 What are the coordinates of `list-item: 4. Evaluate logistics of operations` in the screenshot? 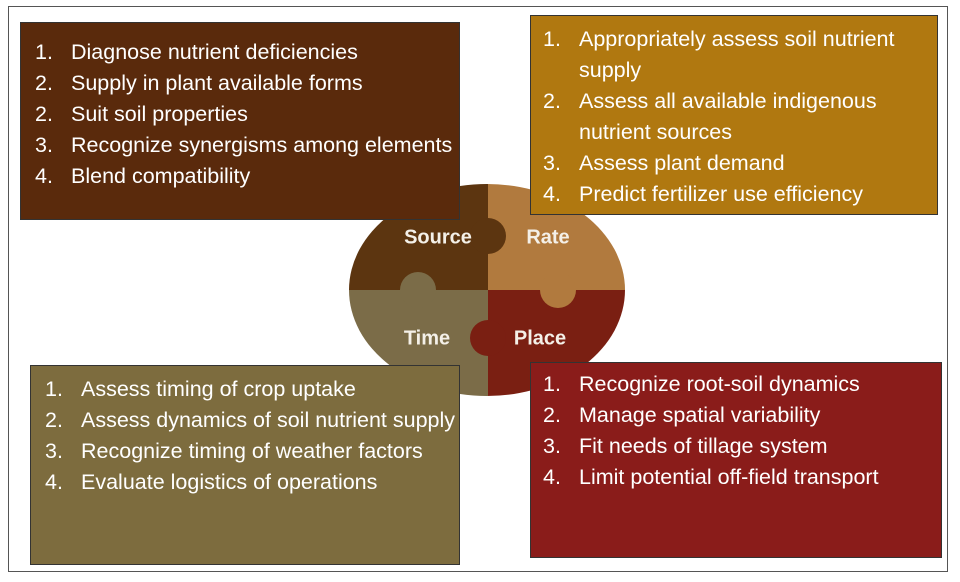 It's located at (252, 482).